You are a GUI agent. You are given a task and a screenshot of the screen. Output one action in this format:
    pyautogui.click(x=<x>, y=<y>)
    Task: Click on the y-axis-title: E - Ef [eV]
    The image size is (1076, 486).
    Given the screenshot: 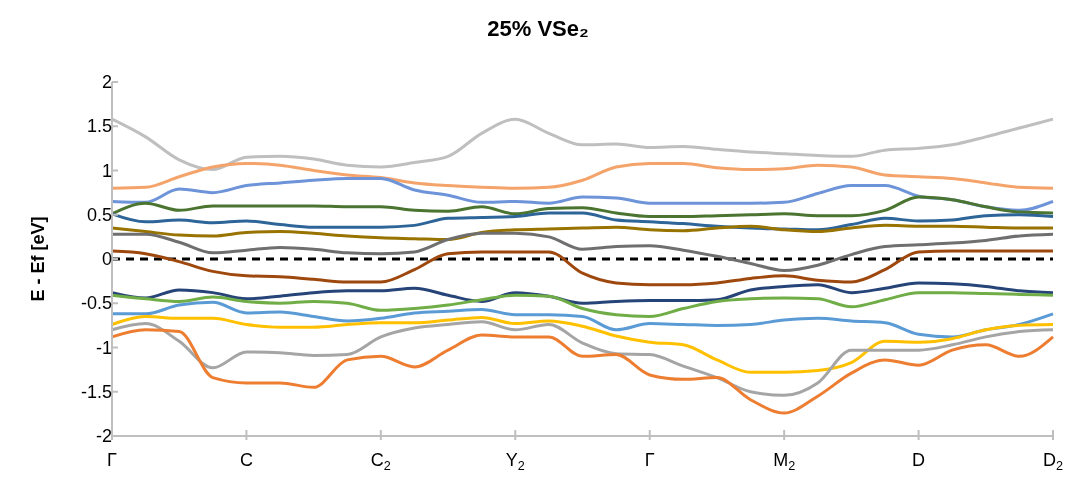 What is the action you would take?
    pyautogui.click(x=38, y=259)
    